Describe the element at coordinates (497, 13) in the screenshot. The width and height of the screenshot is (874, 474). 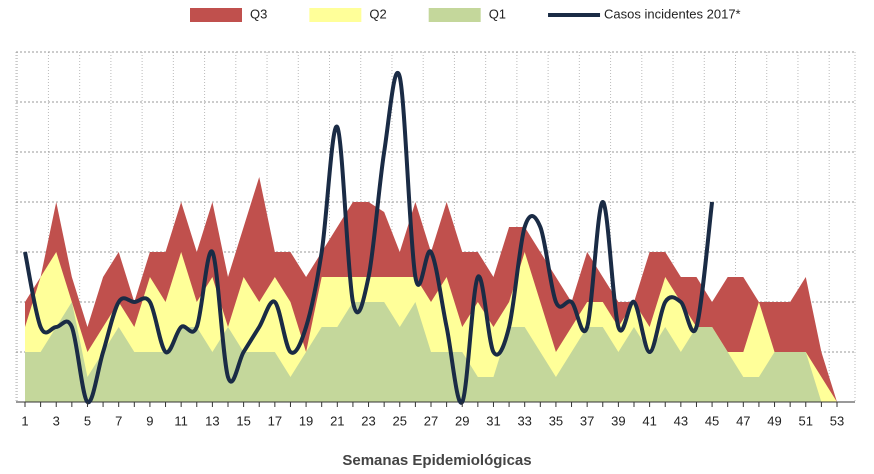
I see `legend-label: Q1` at that location.